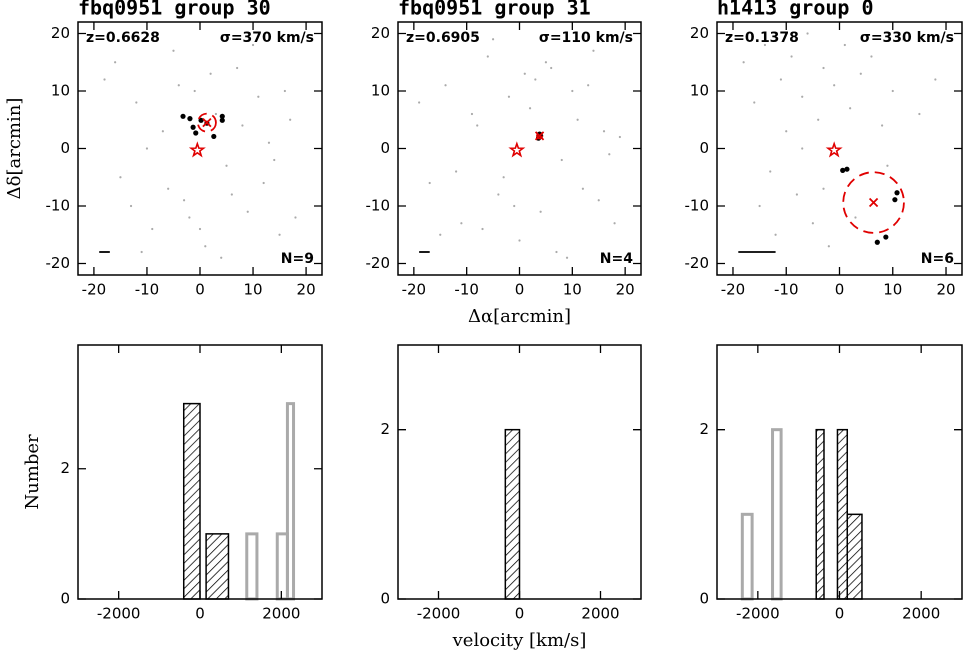 Image resolution: width=980 pixels, height=657 pixels. What do you see at coordinates (540, 136) in the screenshot?
I see `group-radius` at bounding box center [540, 136].